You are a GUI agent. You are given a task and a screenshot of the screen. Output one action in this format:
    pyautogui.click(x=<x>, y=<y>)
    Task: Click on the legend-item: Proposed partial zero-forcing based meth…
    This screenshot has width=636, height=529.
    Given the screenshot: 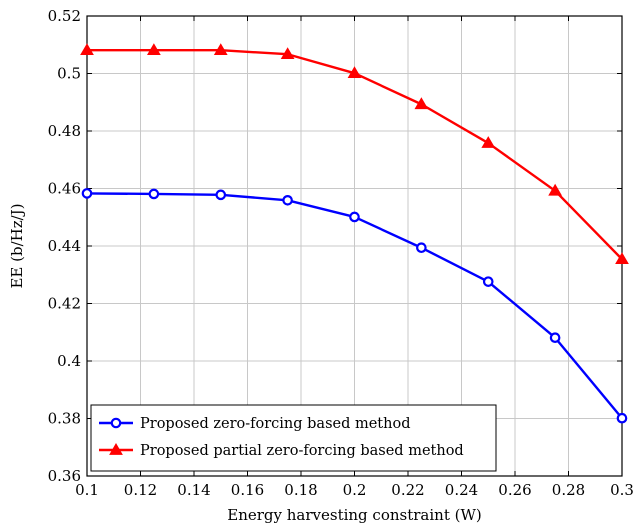 What is the action you would take?
    pyautogui.click(x=281, y=451)
    